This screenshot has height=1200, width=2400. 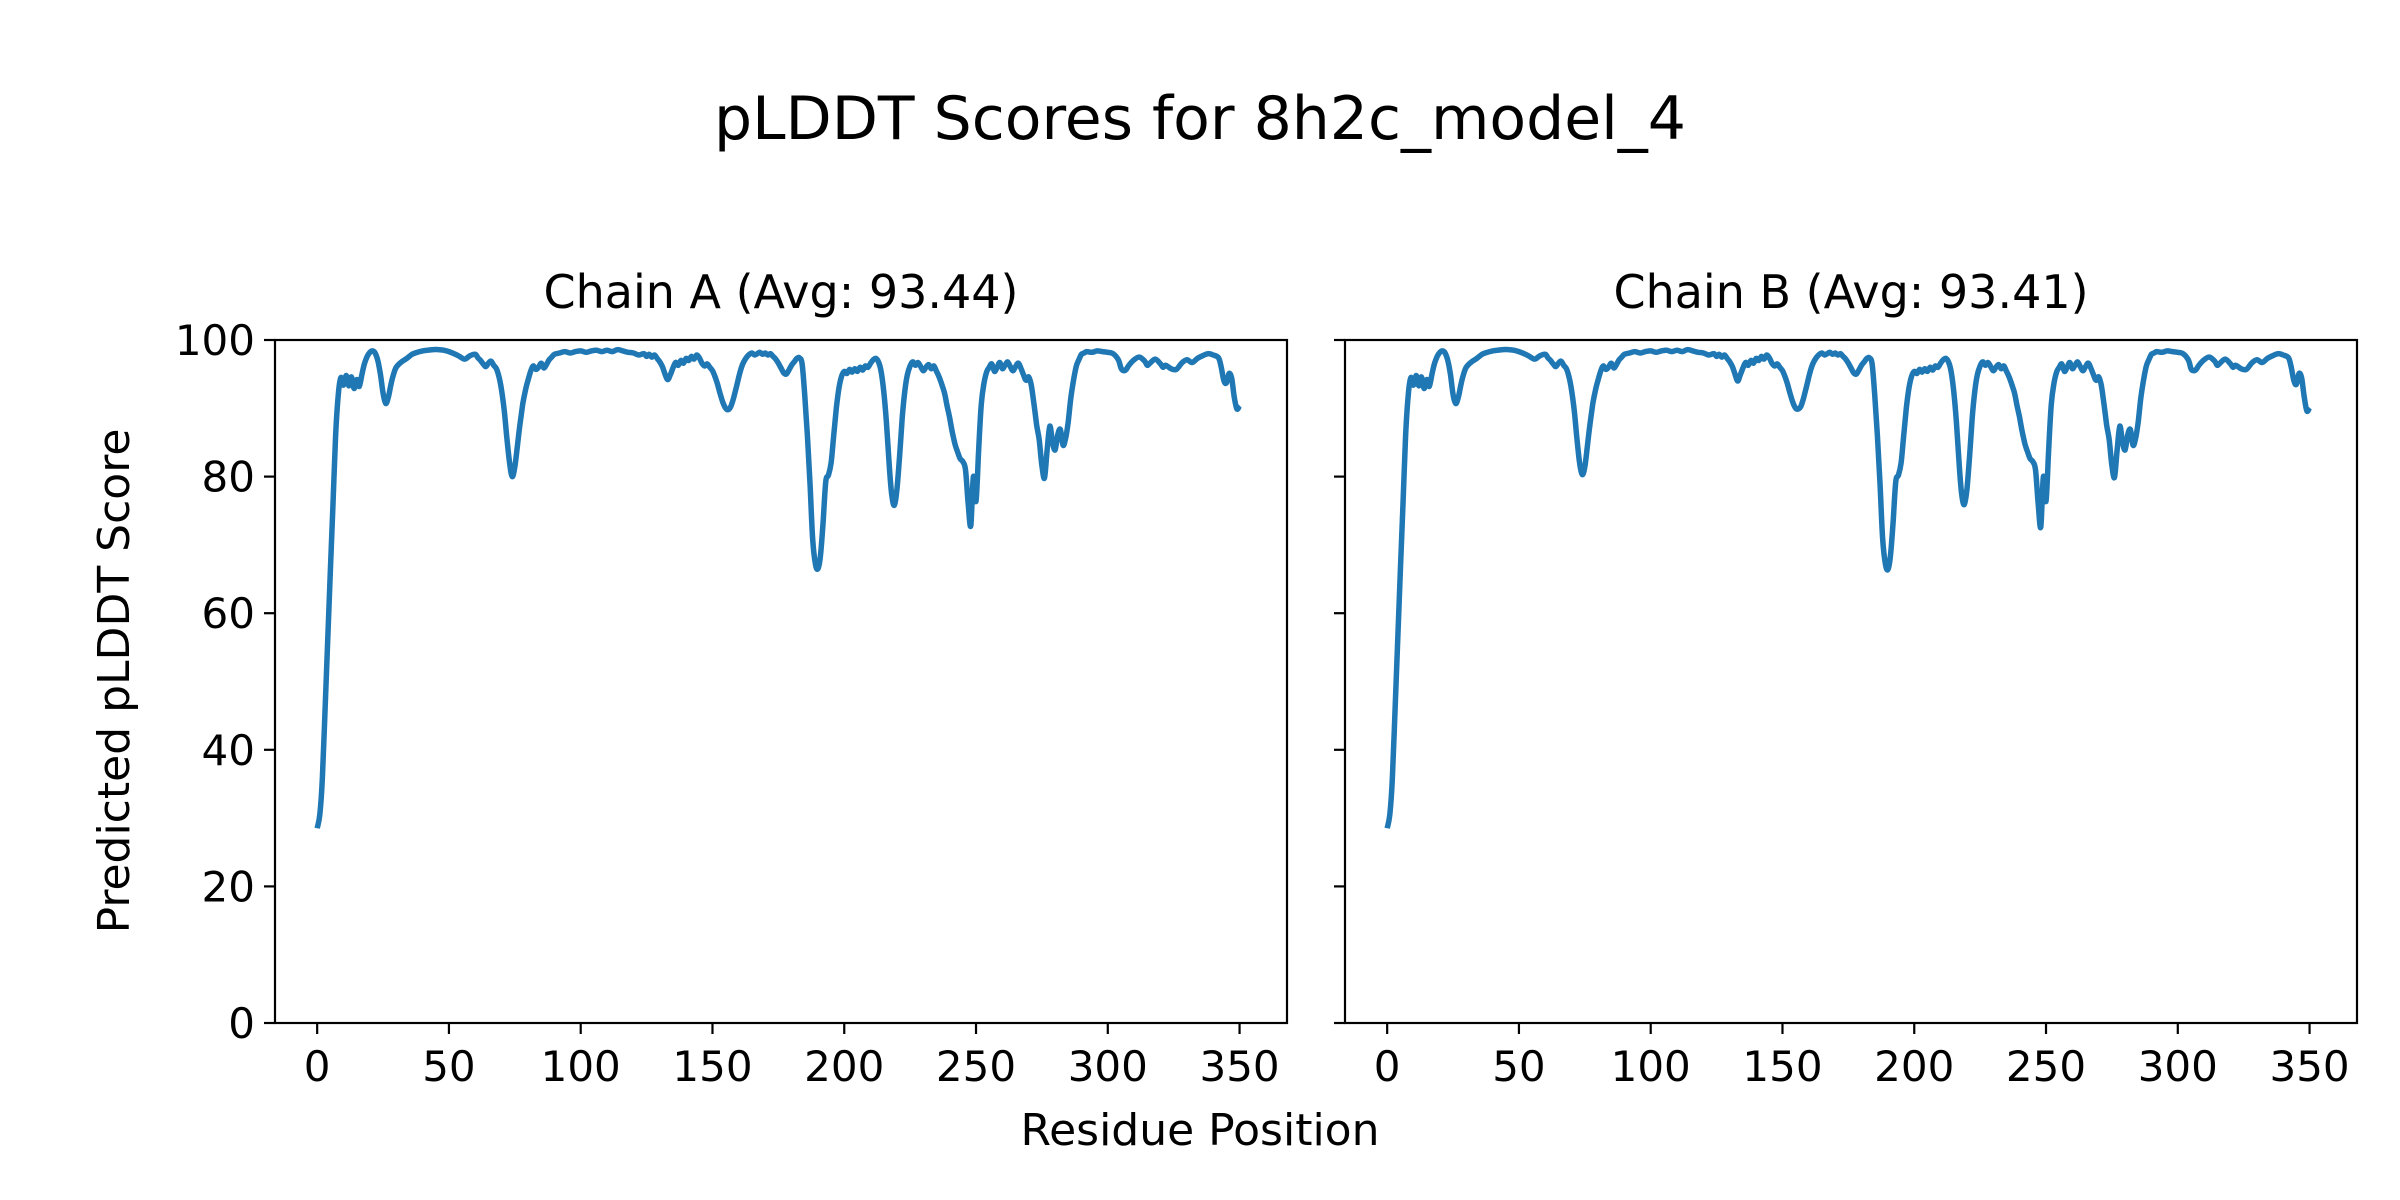 I want to click on figure-title: pLDDT Scores for 8h2c_model_4, so click(x=1200, y=119).